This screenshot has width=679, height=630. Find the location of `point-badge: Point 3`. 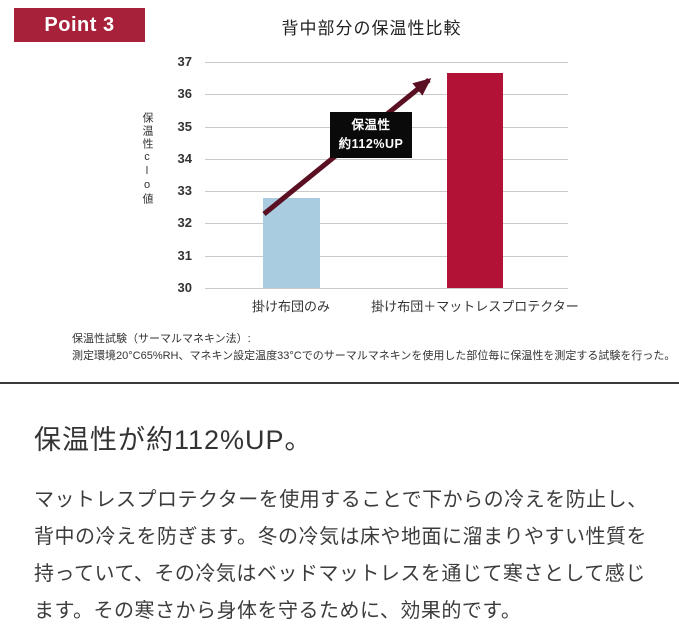

point-badge: Point 3 is located at coordinates (79, 25).